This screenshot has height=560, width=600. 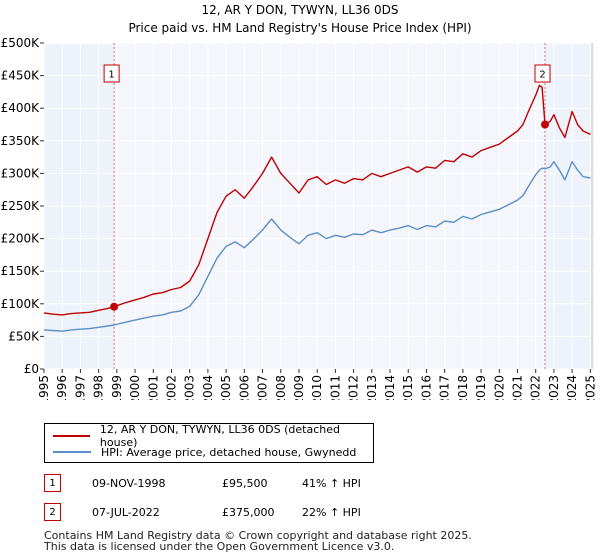 What do you see at coordinates (190, 387) in the screenshot?
I see `x-tick-label: 2003` at bounding box center [190, 387].